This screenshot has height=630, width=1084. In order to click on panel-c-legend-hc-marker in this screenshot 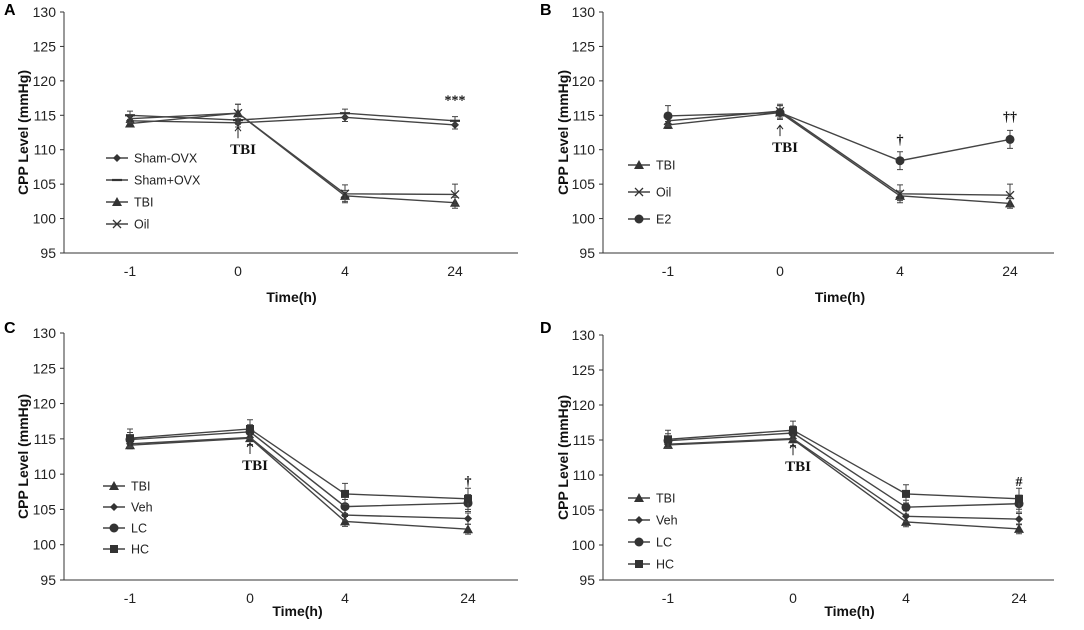, I will do `click(114, 549)`.